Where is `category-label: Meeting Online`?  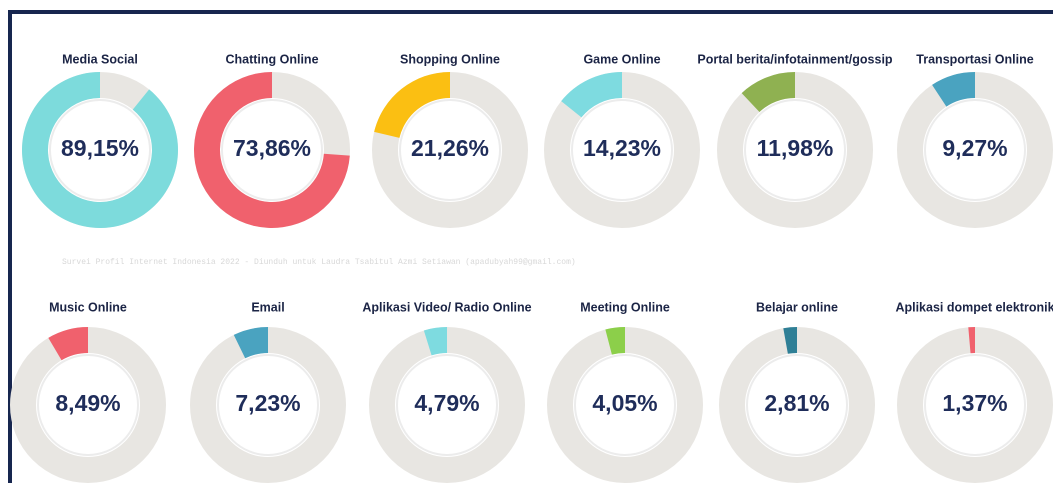 category-label: Meeting Online is located at coordinates (625, 307).